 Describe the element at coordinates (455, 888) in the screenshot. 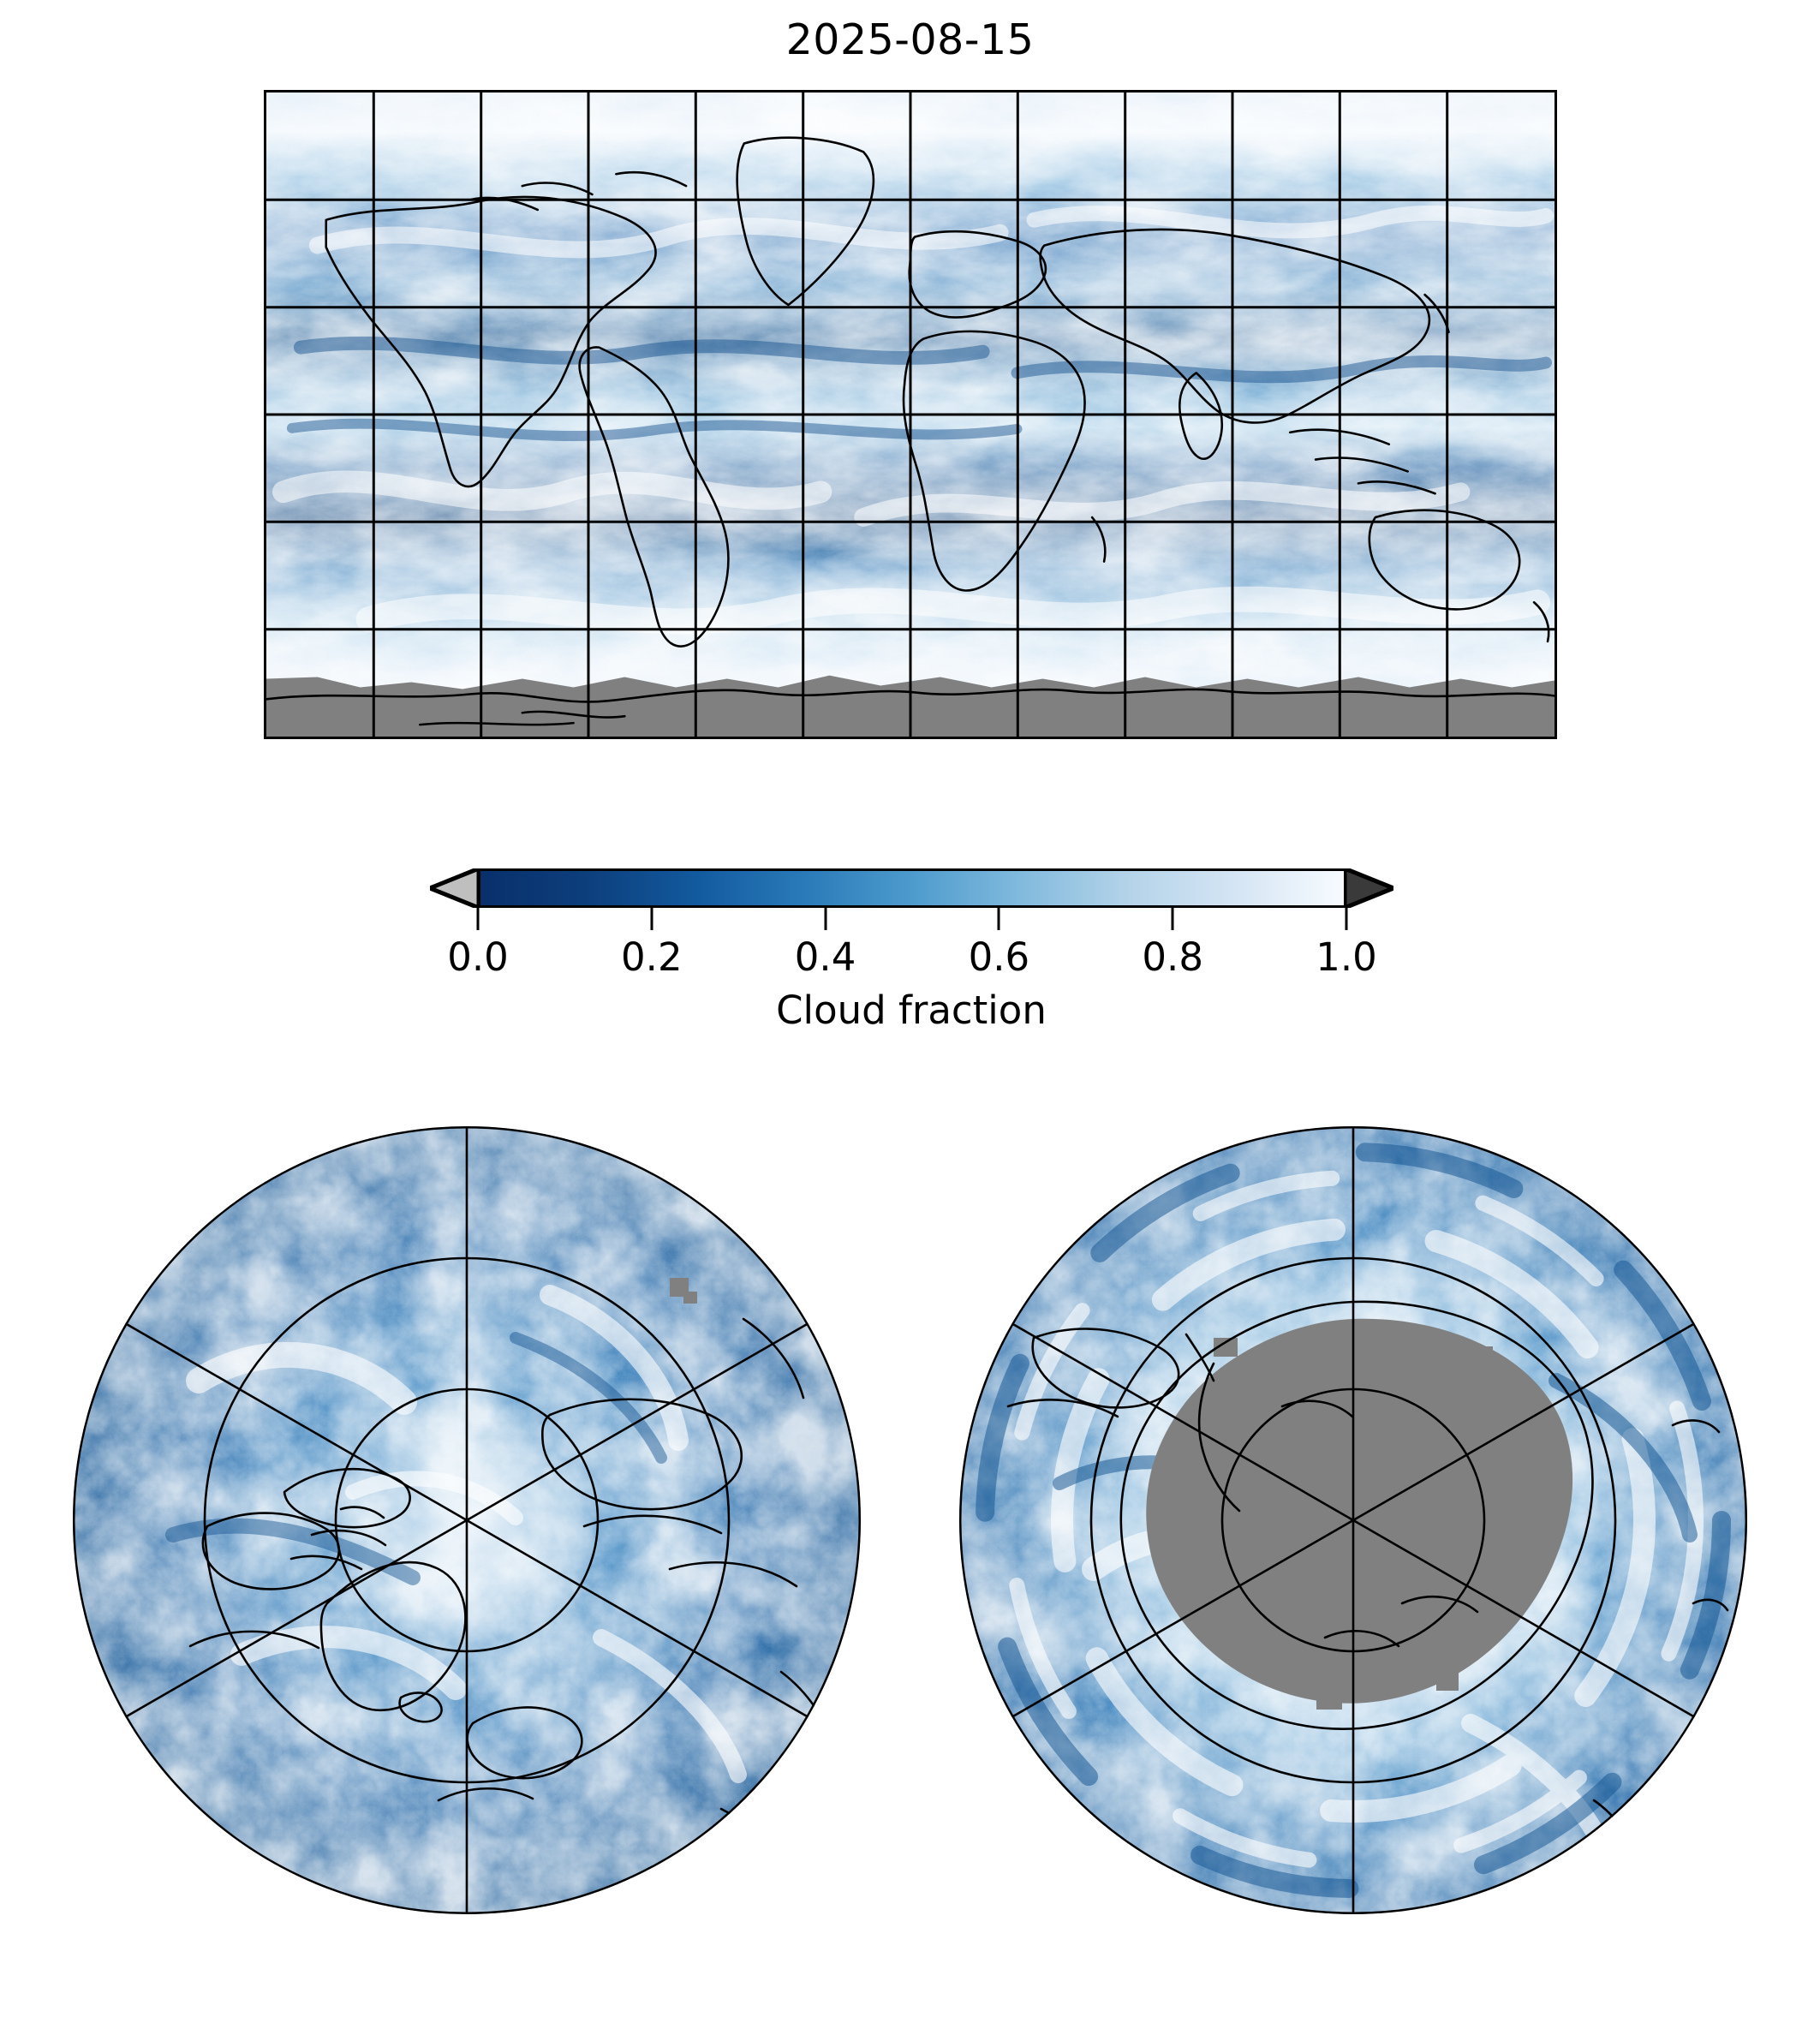

I see `colorbar-under-arrow` at that location.